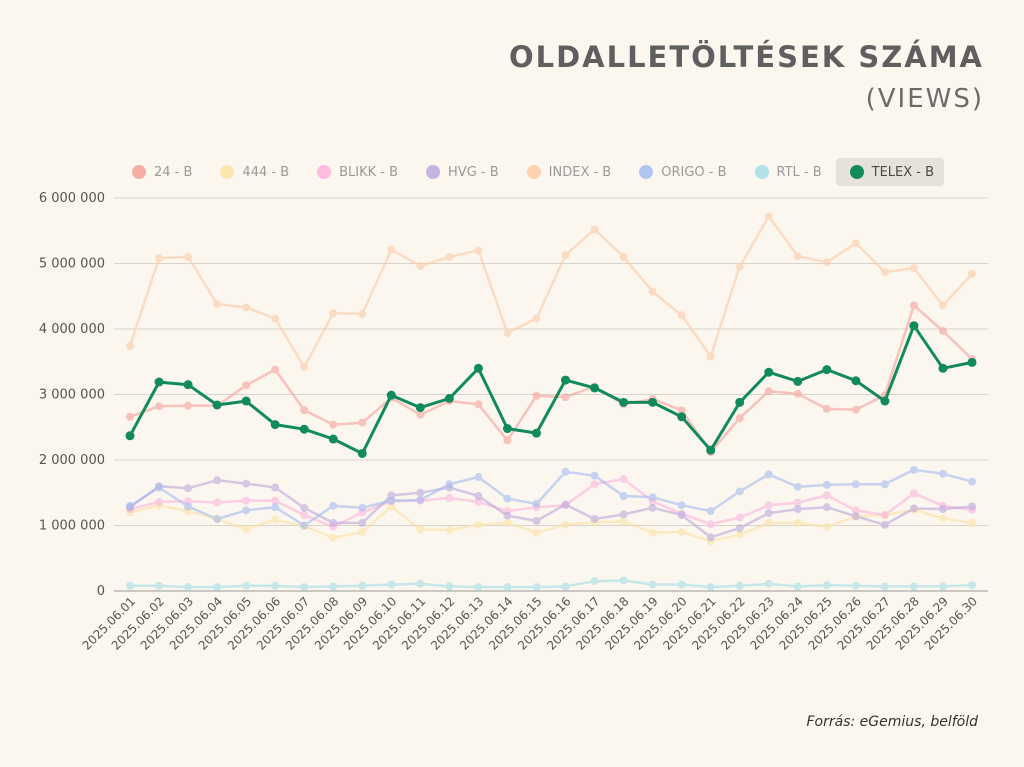 Image resolution: width=1024 pixels, height=767 pixels. Describe the element at coordinates (160, 172) in the screenshot. I see `legend-item-24-b: 24 - B` at that location.